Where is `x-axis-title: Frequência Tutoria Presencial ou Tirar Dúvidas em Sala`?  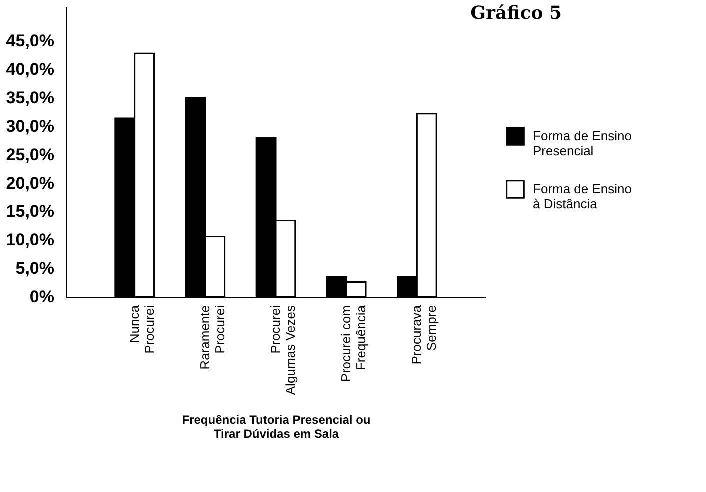 x-axis-title: Frequência Tutoria Presencial ou Tirar Dúvidas em Sala is located at coordinates (276, 427).